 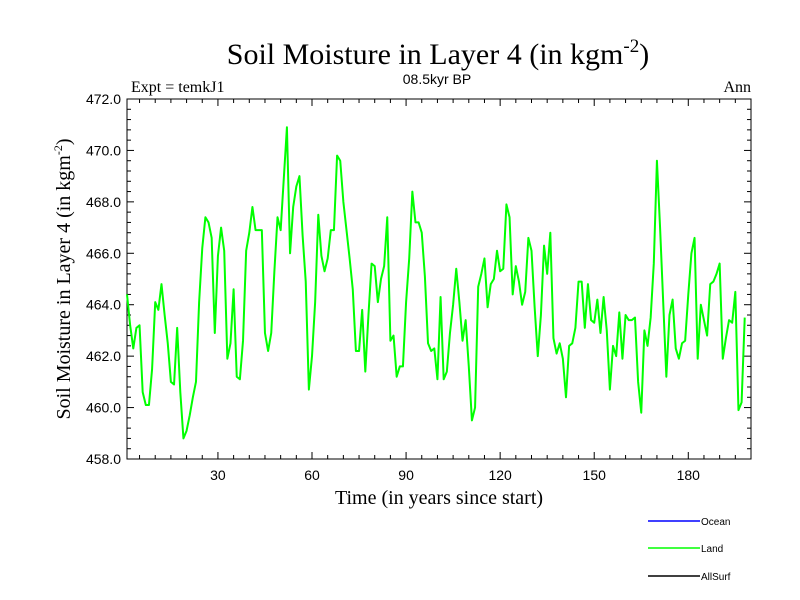 What do you see at coordinates (406, 475) in the screenshot?
I see `x-tick-label: 90` at bounding box center [406, 475].